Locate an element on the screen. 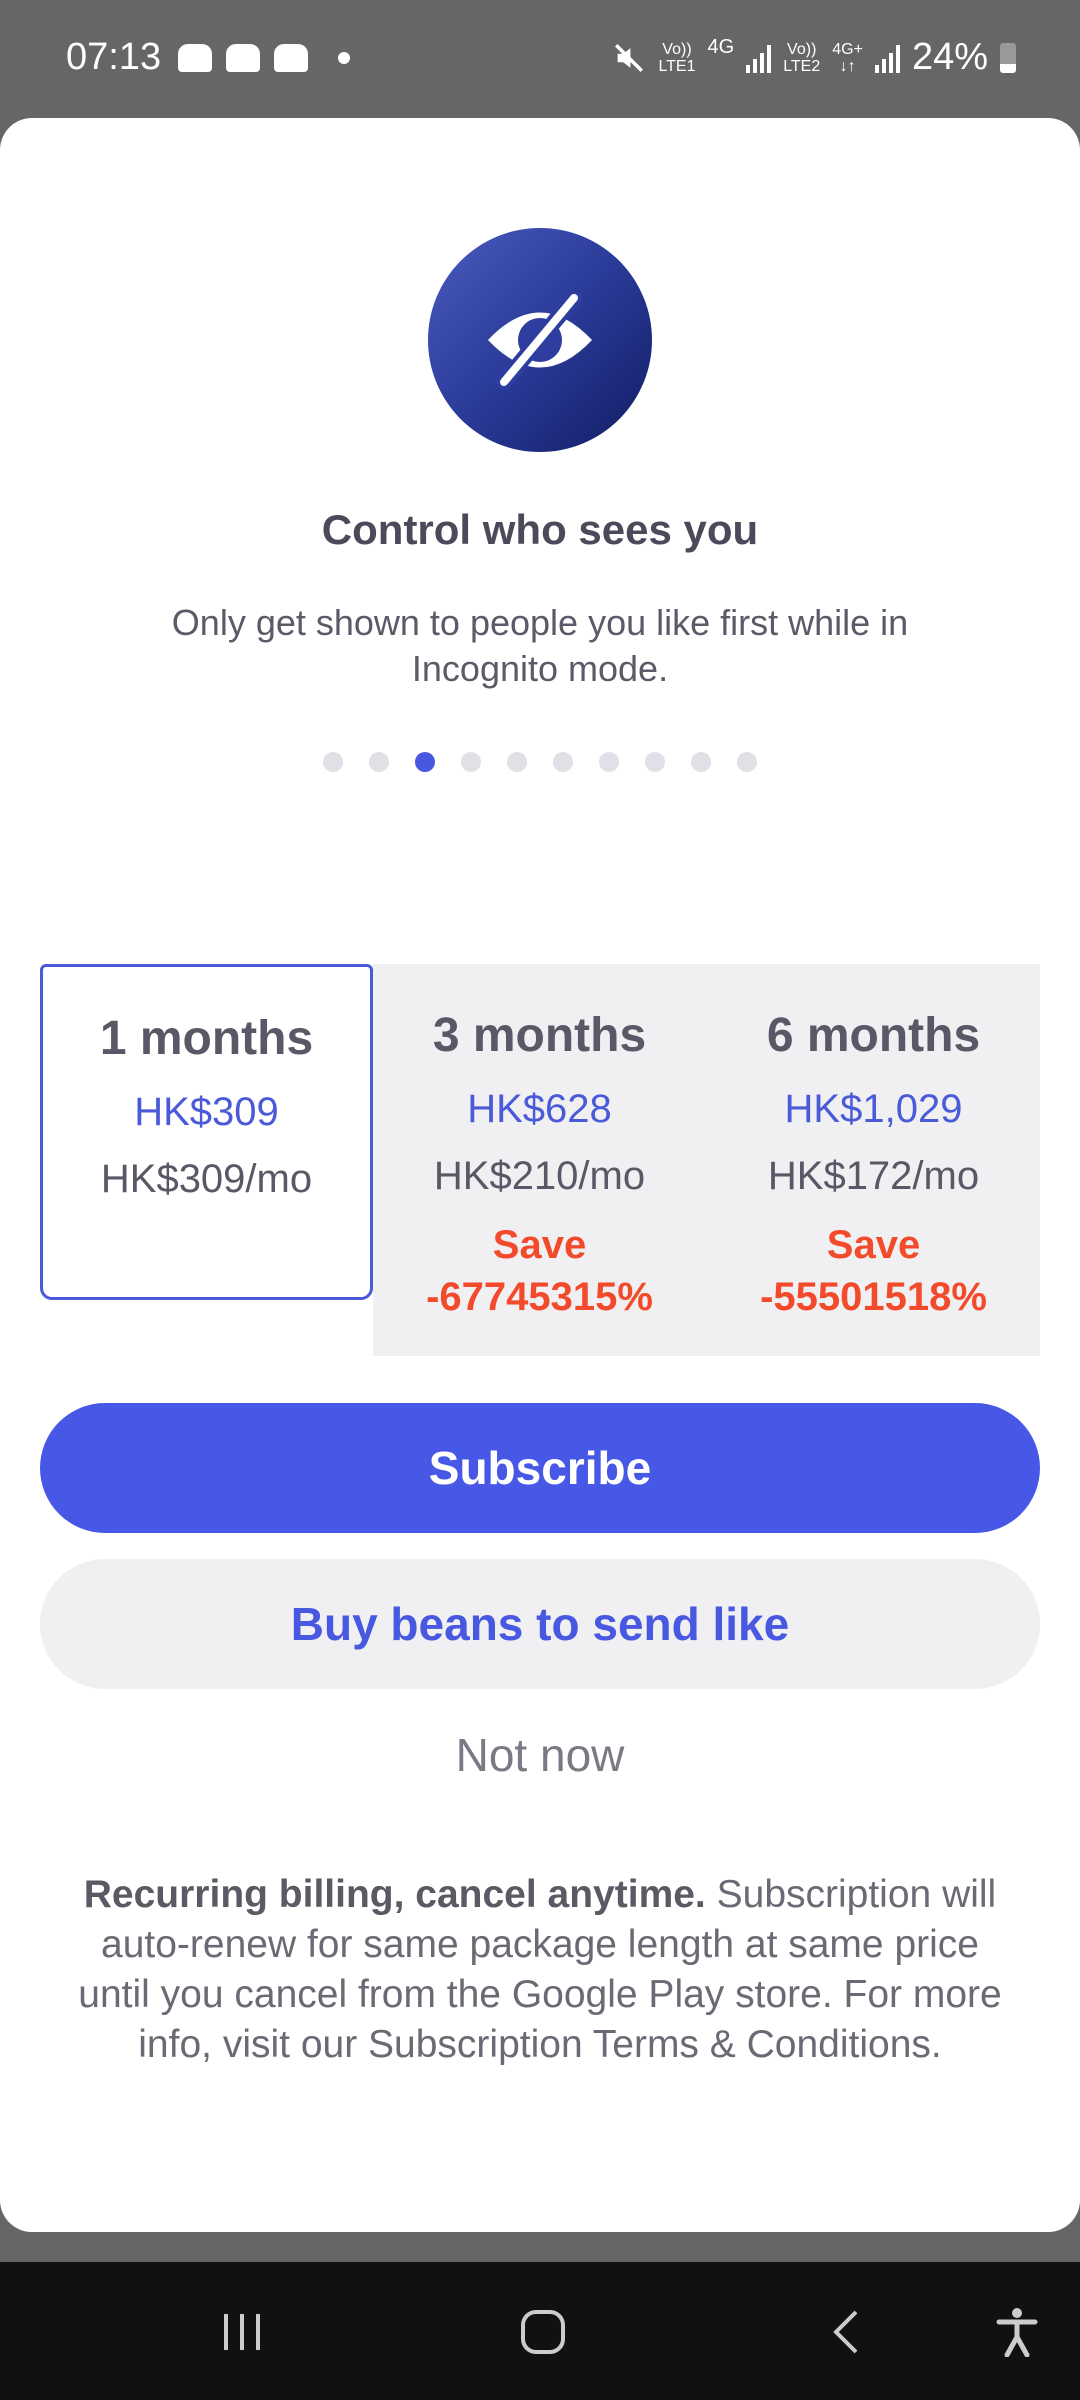  status-right: Vo)) LTE1 4G Vo)) LTE2 4G+ ↓↑ 24% is located at coordinates (814, 57).